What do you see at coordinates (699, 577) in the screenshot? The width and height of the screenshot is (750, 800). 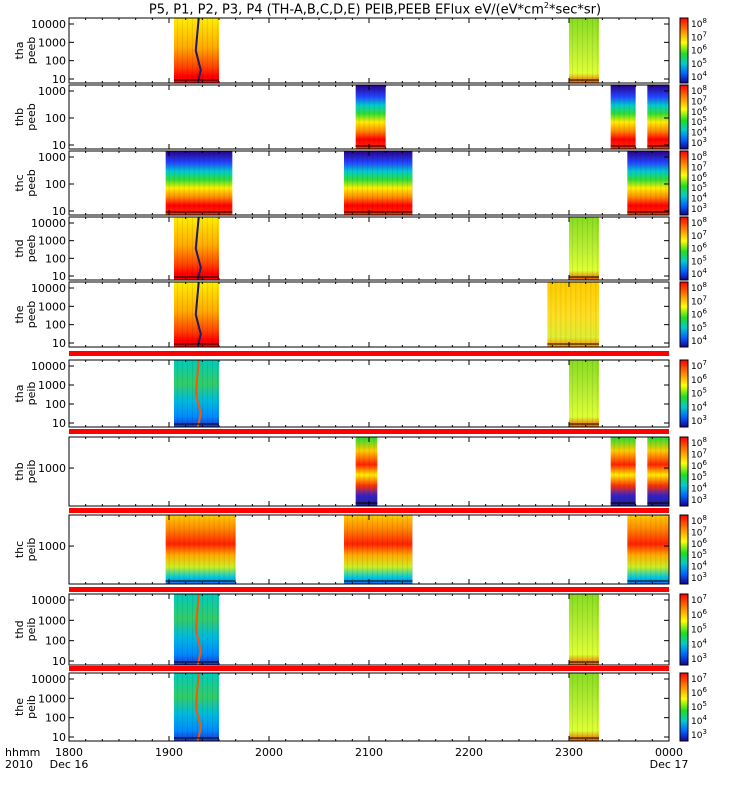 I see `colorbar-tick-label: 10³` at bounding box center [699, 577].